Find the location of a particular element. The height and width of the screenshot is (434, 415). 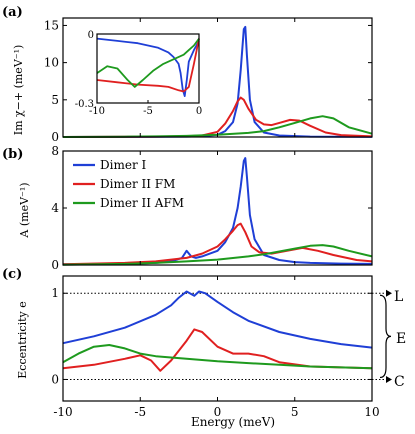

panel-b-ylabel: A (meV⁻¹) is located at coordinates (24, 210).